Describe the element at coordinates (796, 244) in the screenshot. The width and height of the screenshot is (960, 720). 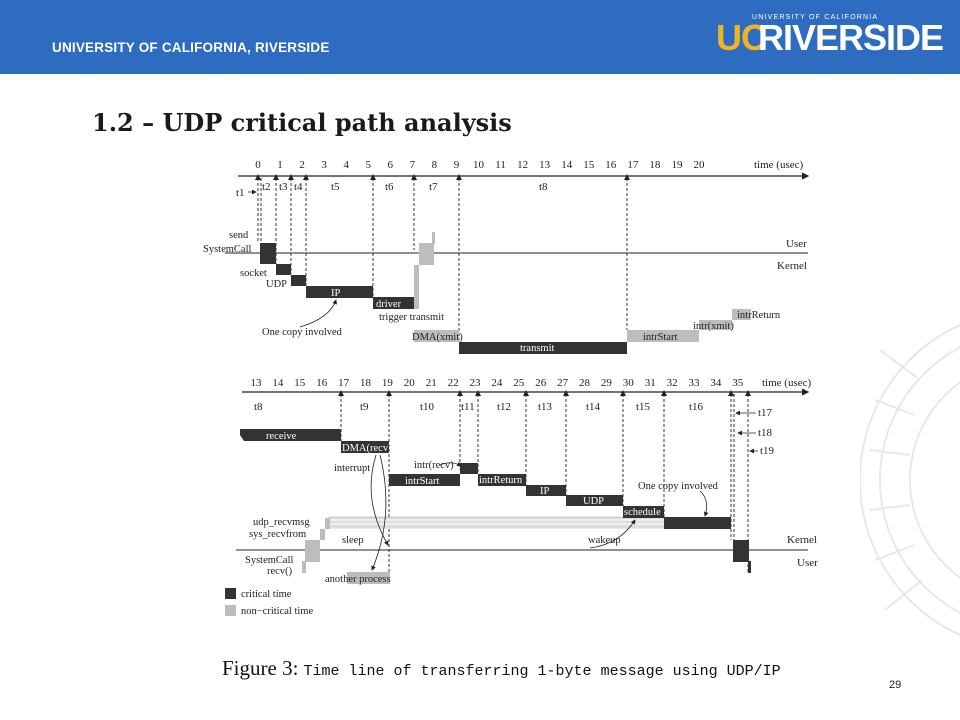
I see `send-user-label: User` at that location.